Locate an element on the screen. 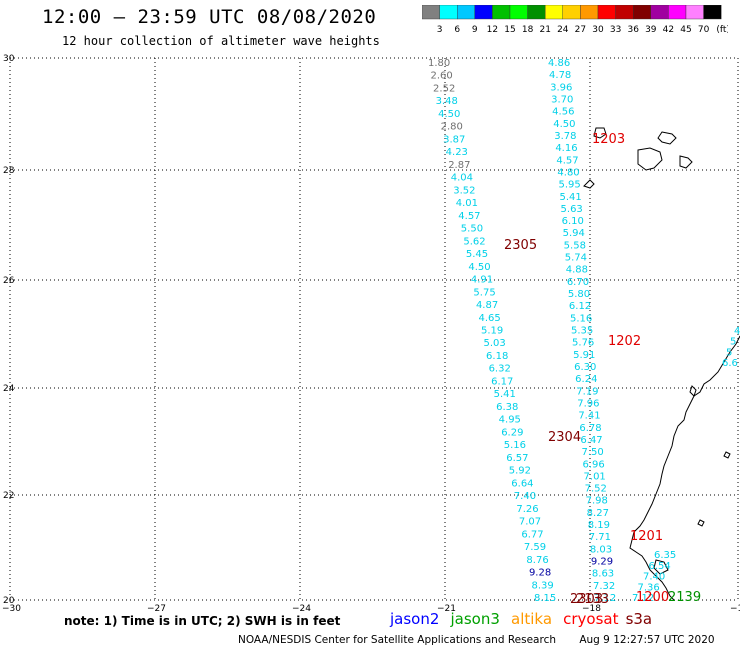  swh-value-right: 3.78 is located at coordinates (565, 136).